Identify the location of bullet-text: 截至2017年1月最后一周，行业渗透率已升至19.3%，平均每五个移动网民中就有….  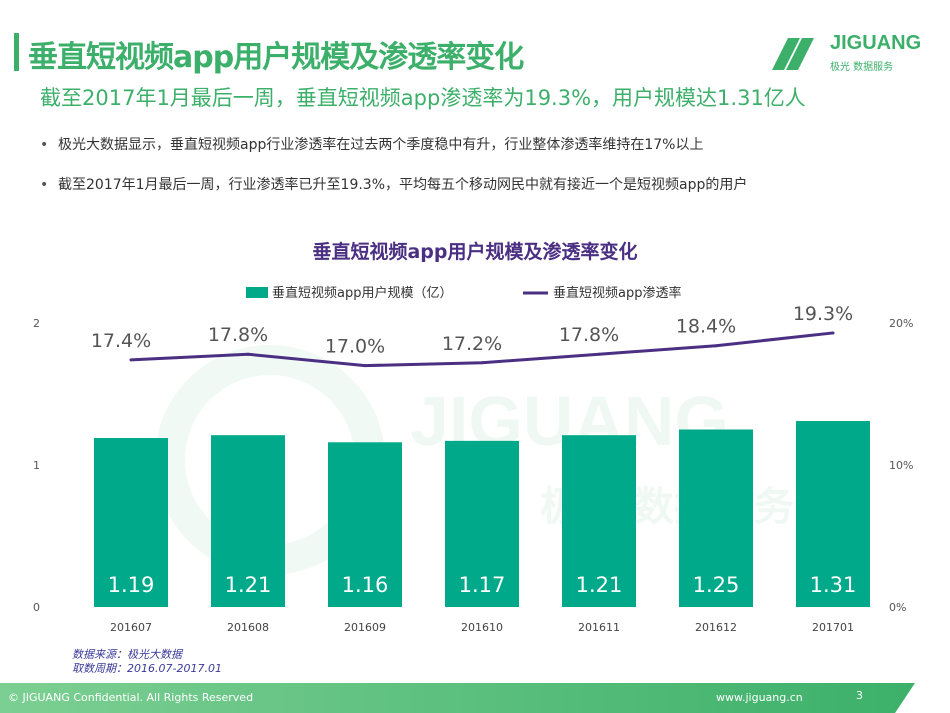
(403, 185).